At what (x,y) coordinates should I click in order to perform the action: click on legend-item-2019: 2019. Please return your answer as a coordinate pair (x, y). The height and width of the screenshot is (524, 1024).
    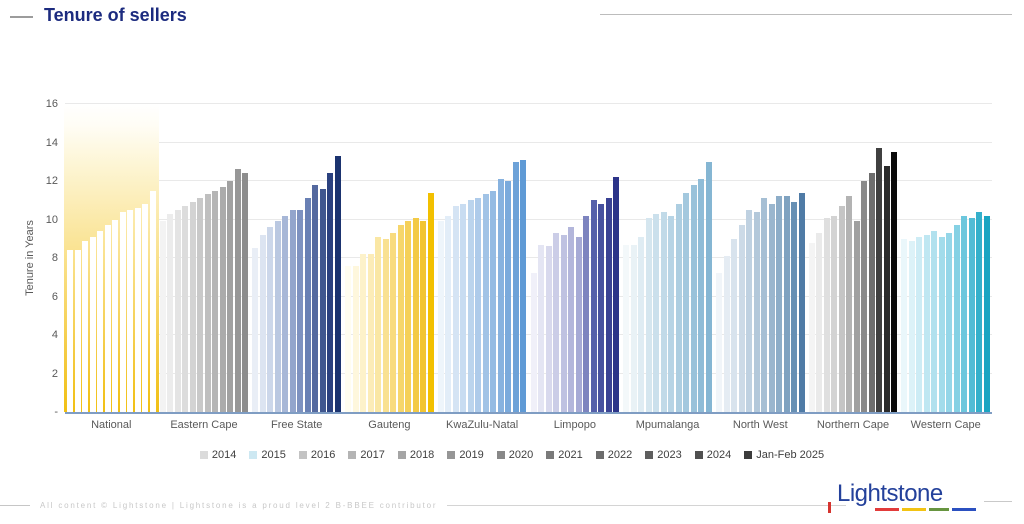
    Looking at the image, I should click on (465, 455).